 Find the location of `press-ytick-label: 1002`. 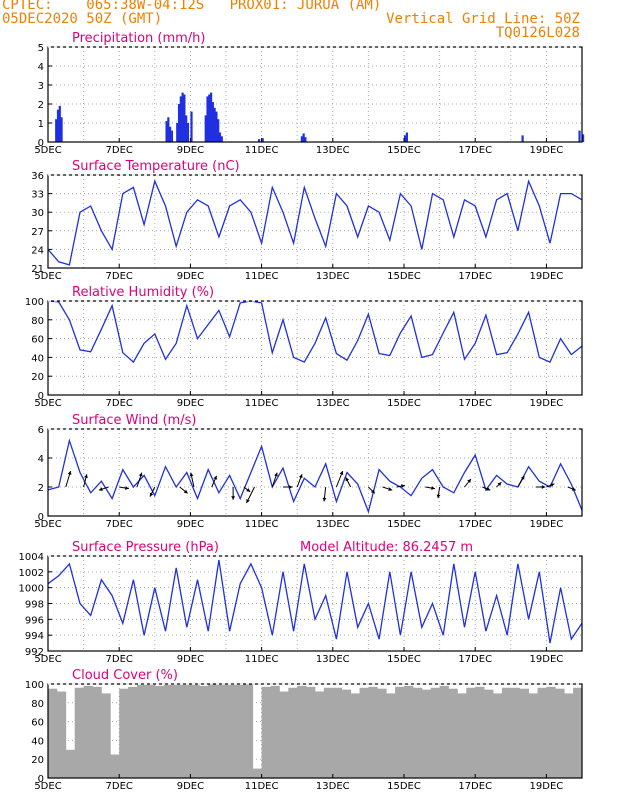

press-ytick-label: 1002 is located at coordinates (31, 573).